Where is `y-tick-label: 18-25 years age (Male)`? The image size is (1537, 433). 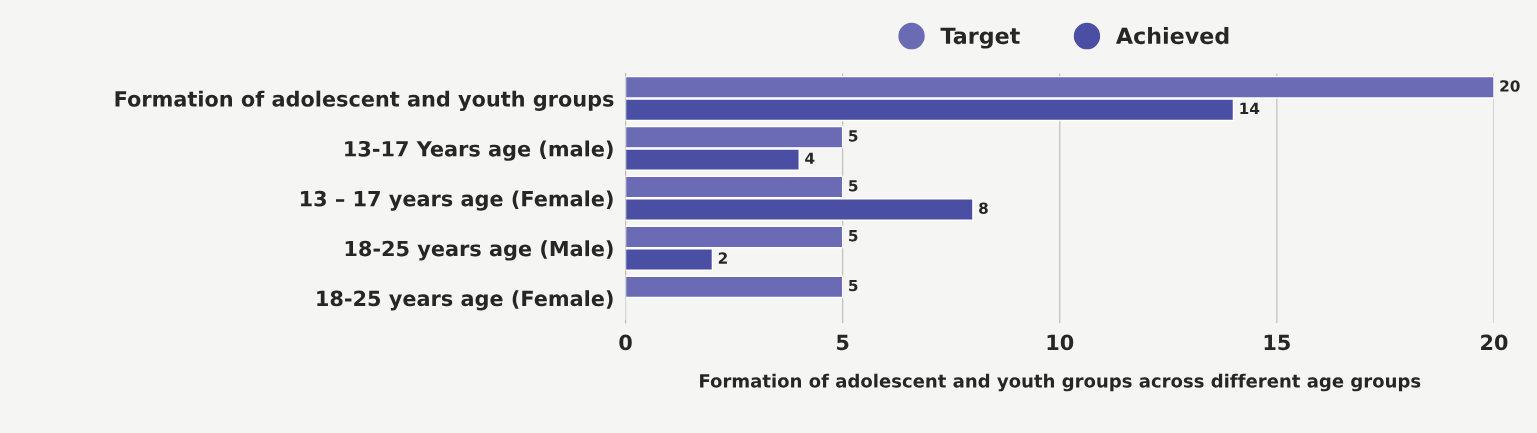
y-tick-label: 18-25 years age (Male) is located at coordinates (479, 250).